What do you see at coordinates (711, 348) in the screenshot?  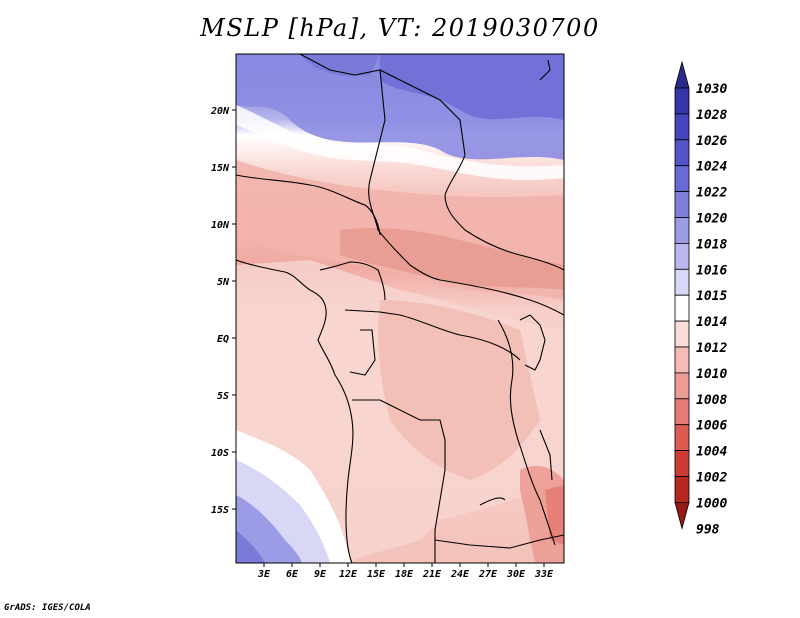 I see `colorbar-level-label: 1012` at bounding box center [711, 348].